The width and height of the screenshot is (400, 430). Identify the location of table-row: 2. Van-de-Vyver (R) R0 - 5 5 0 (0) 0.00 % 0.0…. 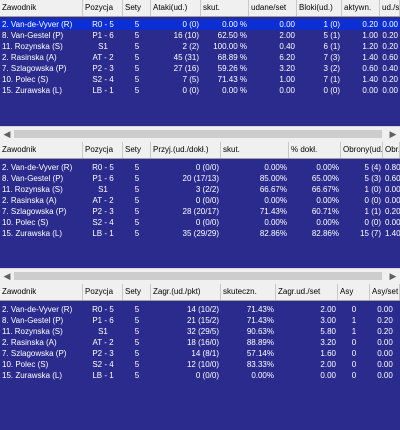
(200, 24).